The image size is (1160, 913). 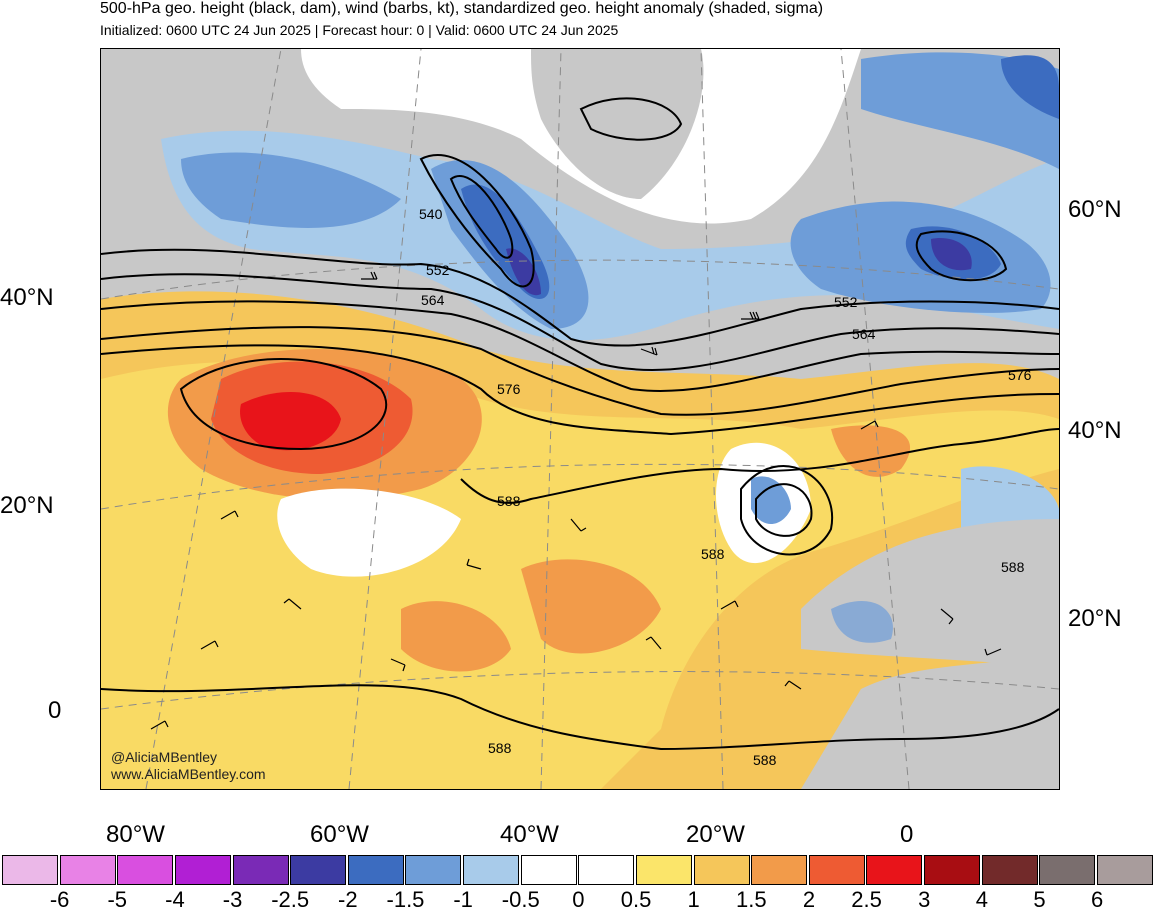 I want to click on colorbar-tick-label: -4, so click(x=175, y=899).